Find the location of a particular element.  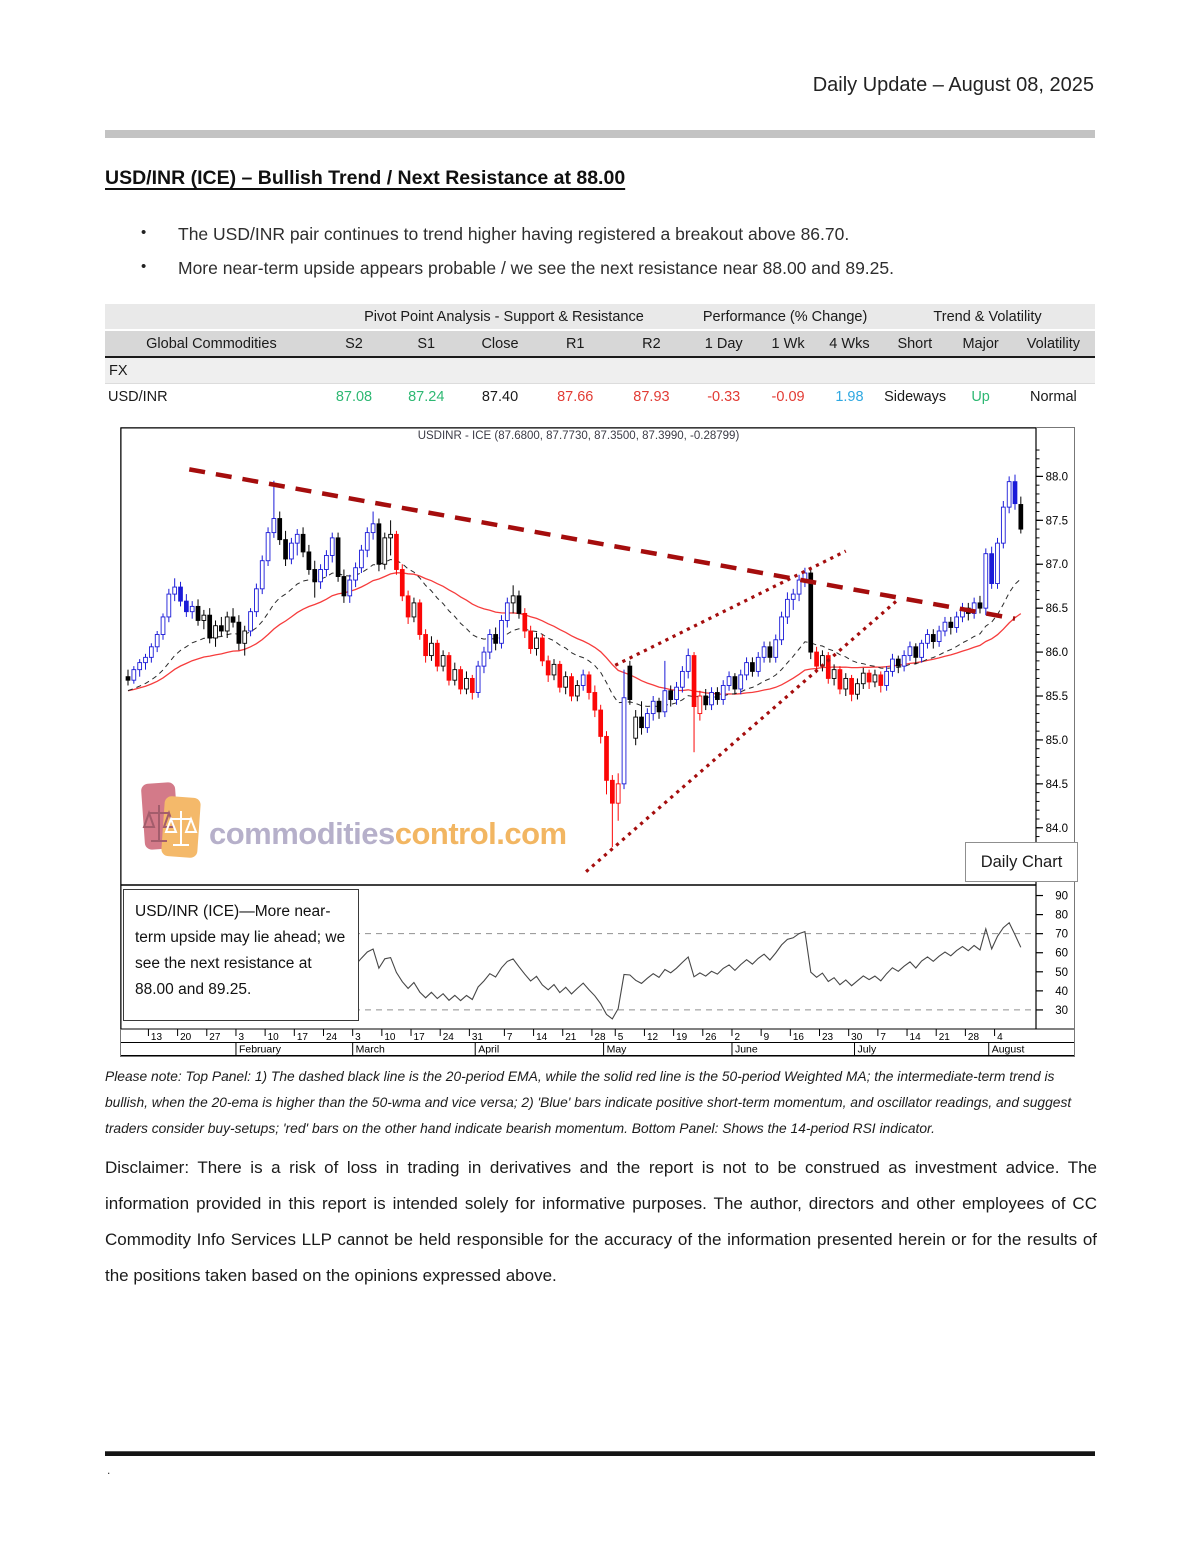

svg-text: August is located at coordinates (1008, 1050).